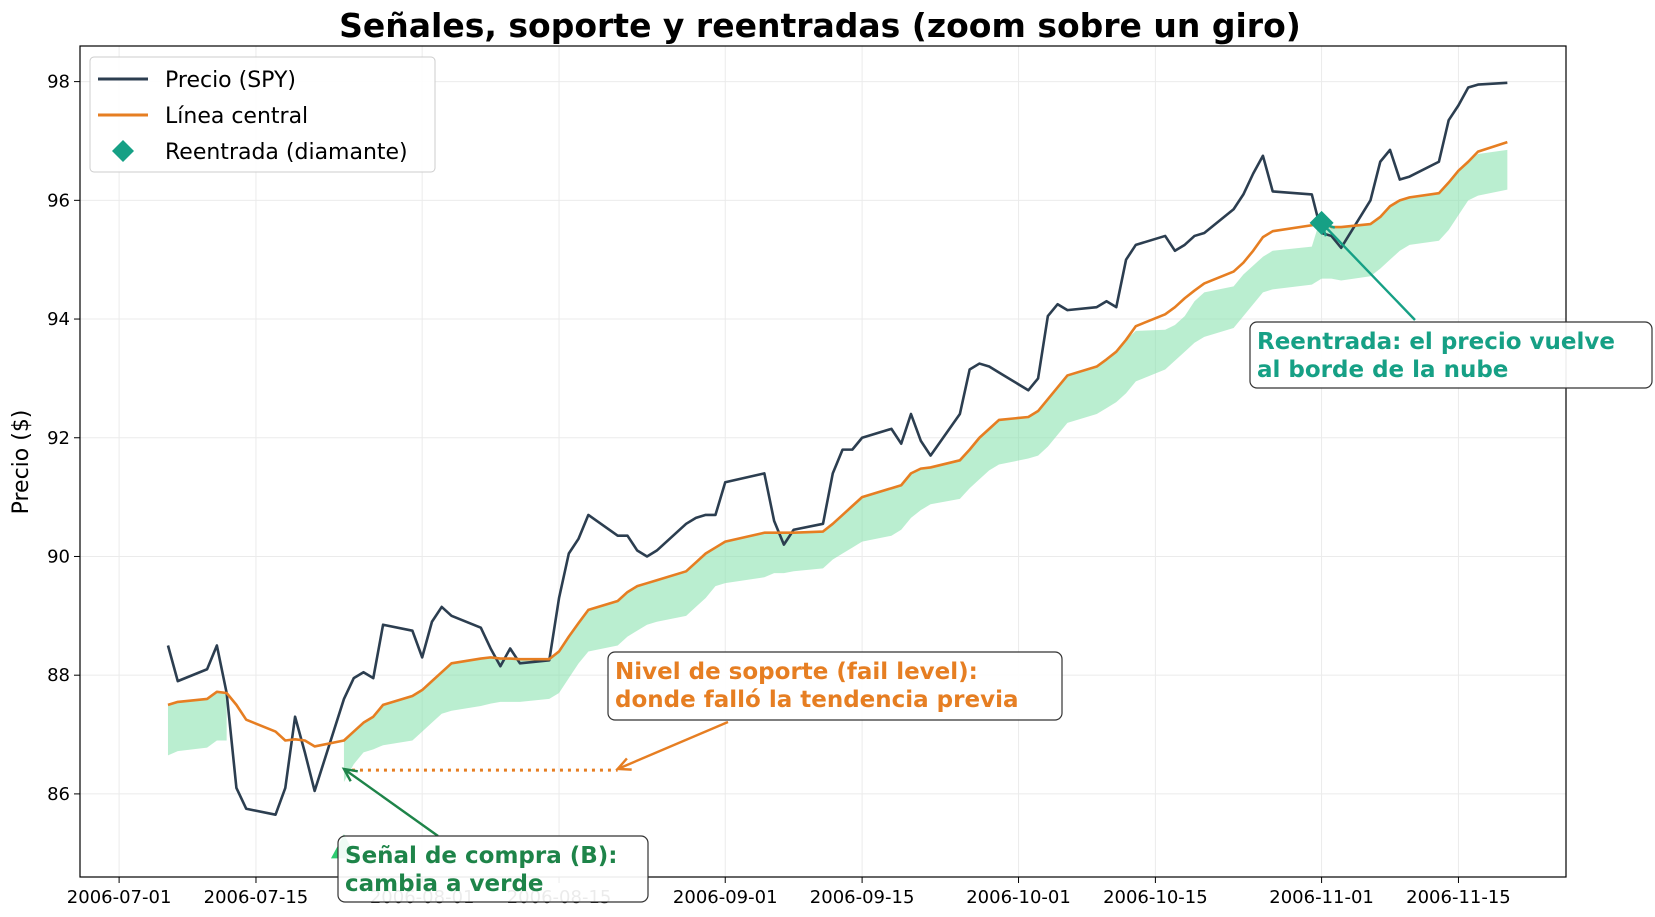 This screenshot has height=917, width=1655. I want to click on annotation-text-buy: cambia a verde, so click(444, 884).